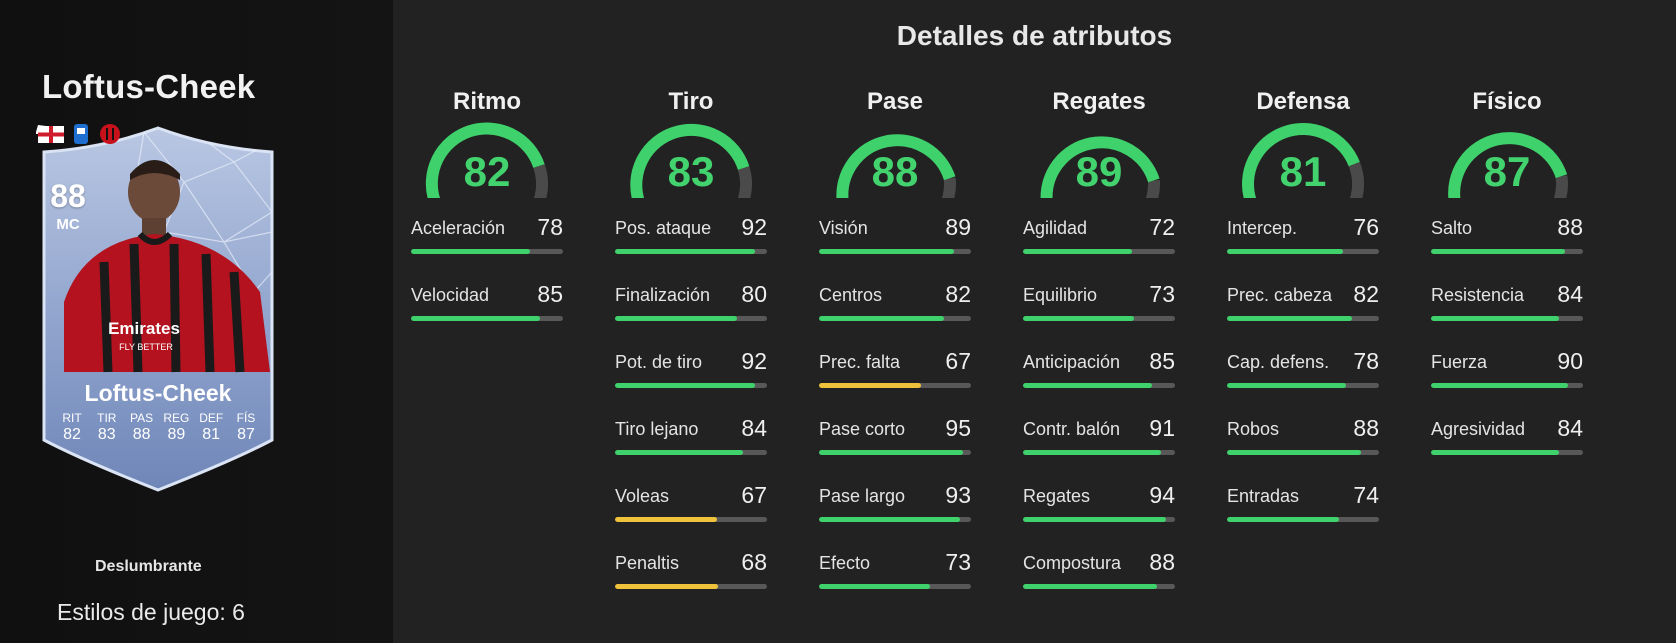 The height and width of the screenshot is (643, 1676). Describe the element at coordinates (690, 566) in the screenshot. I see `attribute-row: Penaltis 68` at that location.